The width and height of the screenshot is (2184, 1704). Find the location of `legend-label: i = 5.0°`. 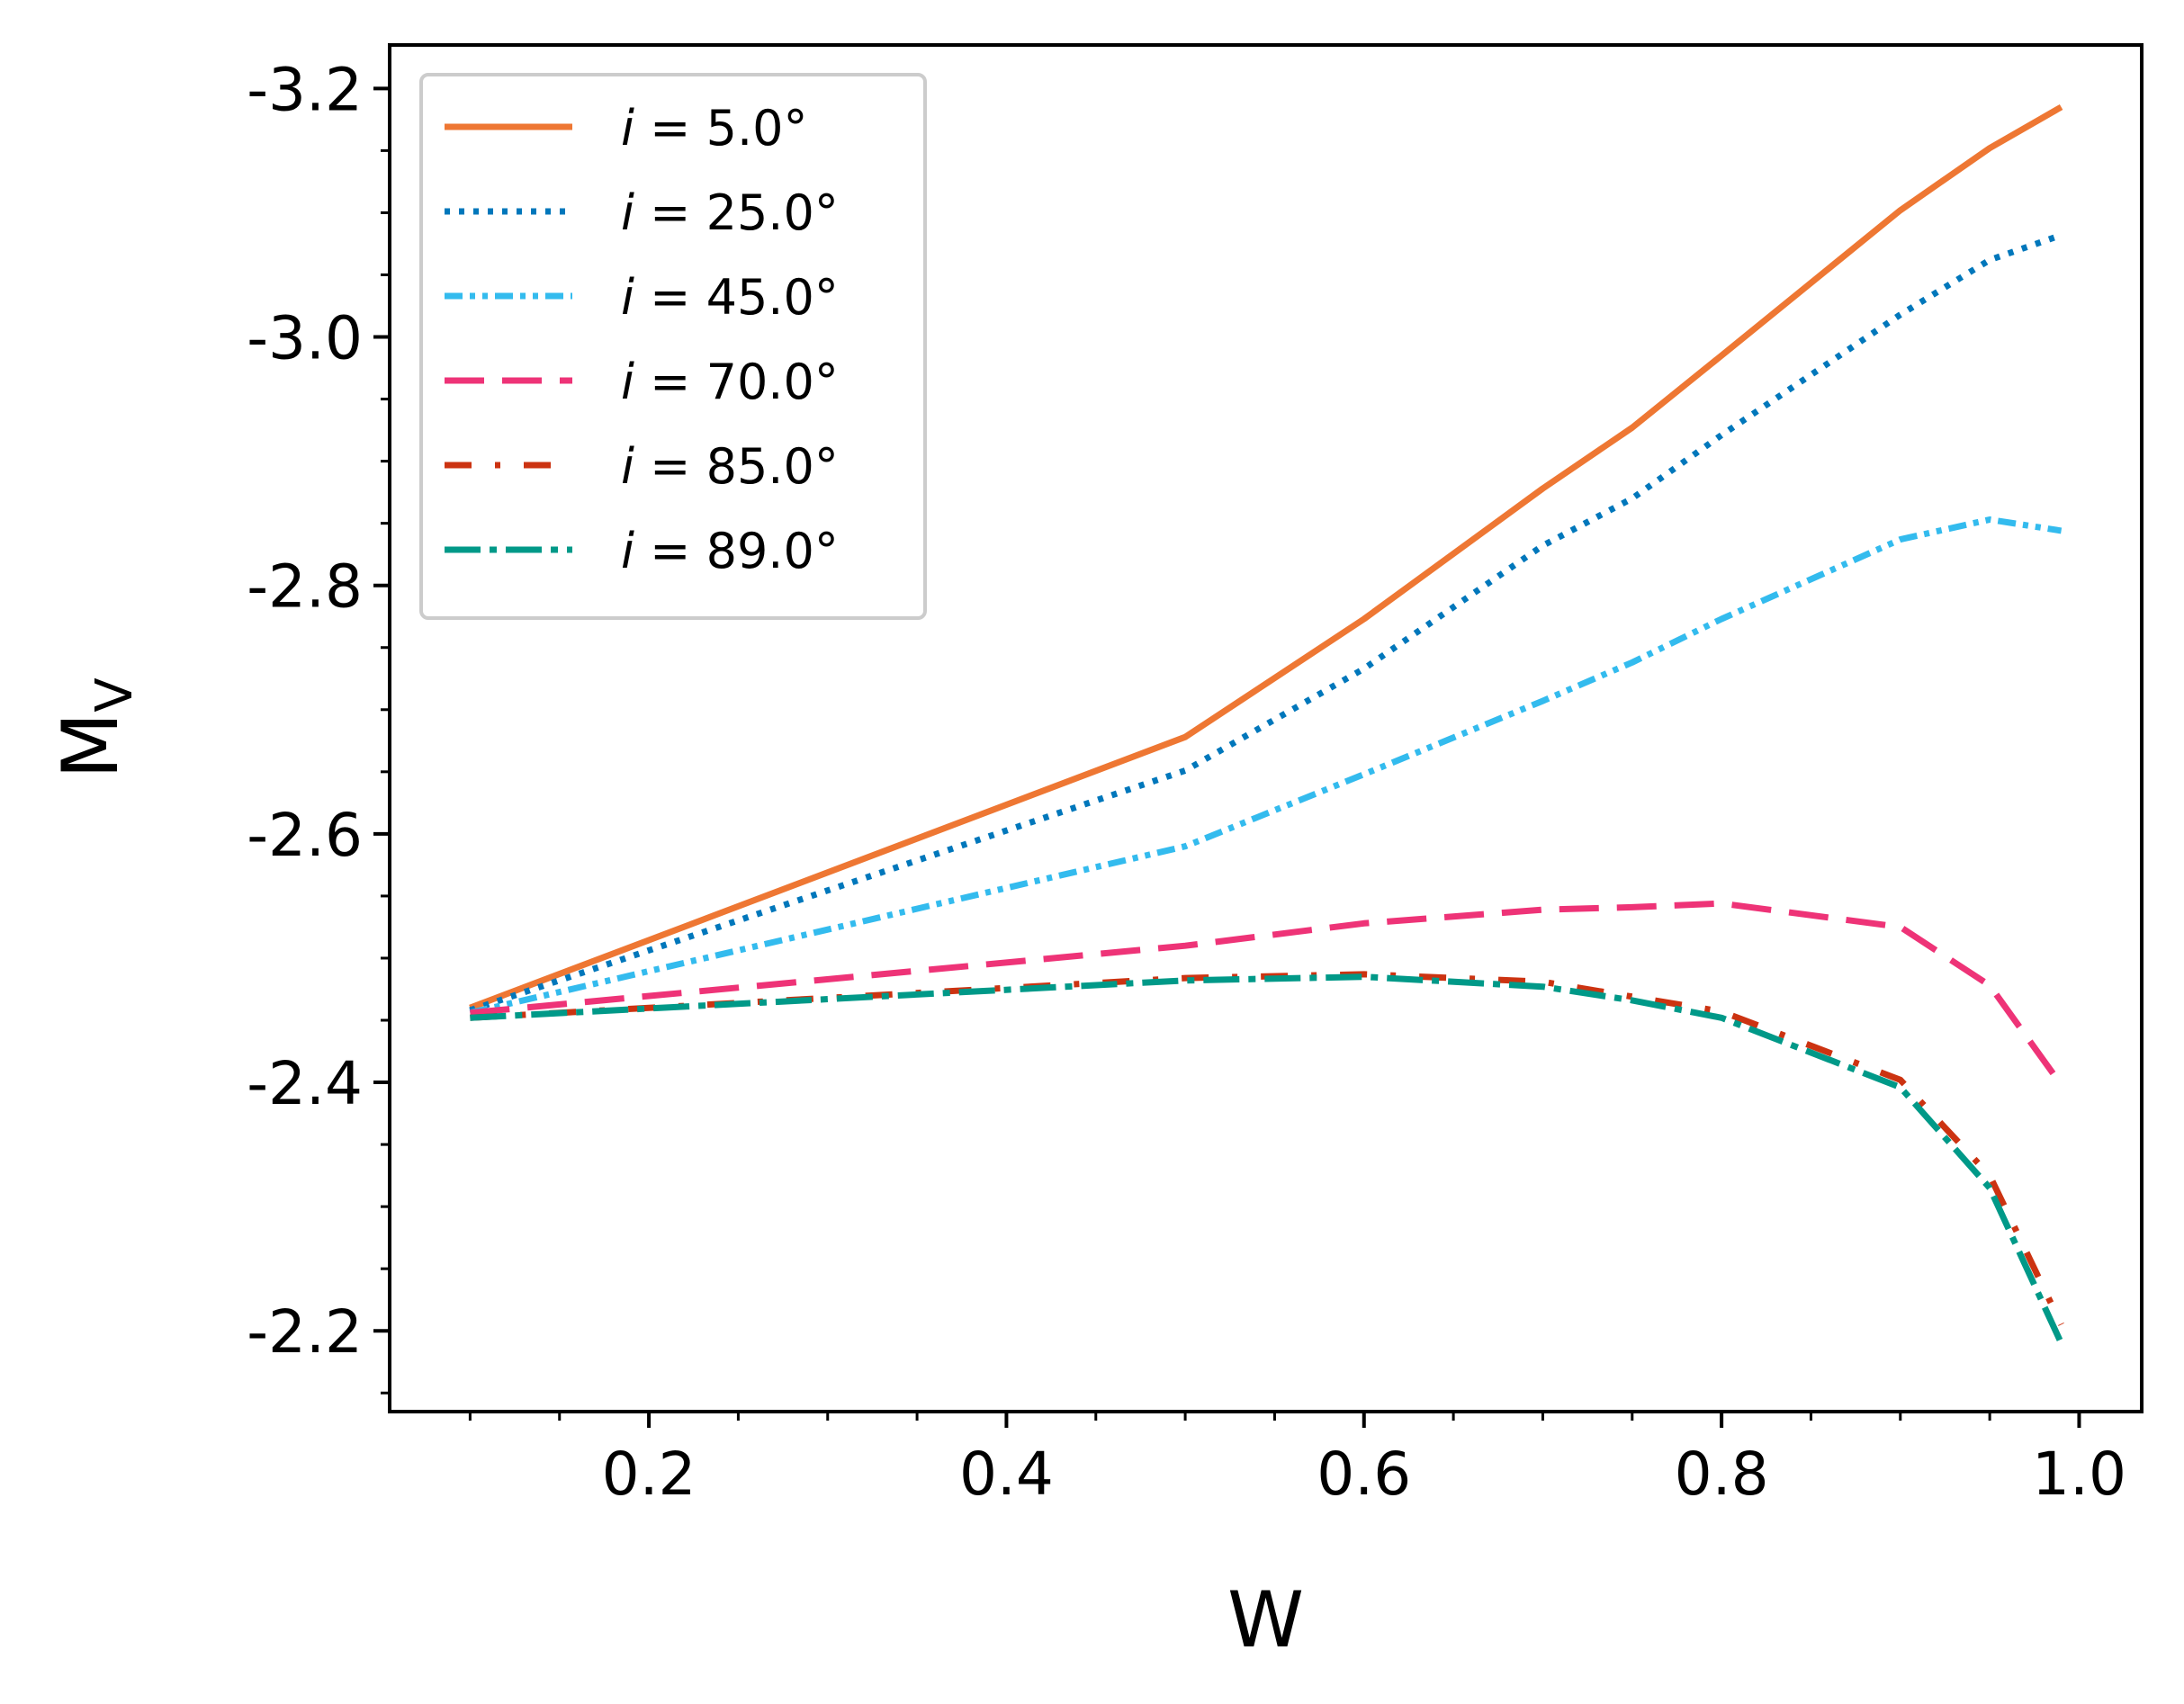

legend-label: i = 5.0° is located at coordinates (714, 129).